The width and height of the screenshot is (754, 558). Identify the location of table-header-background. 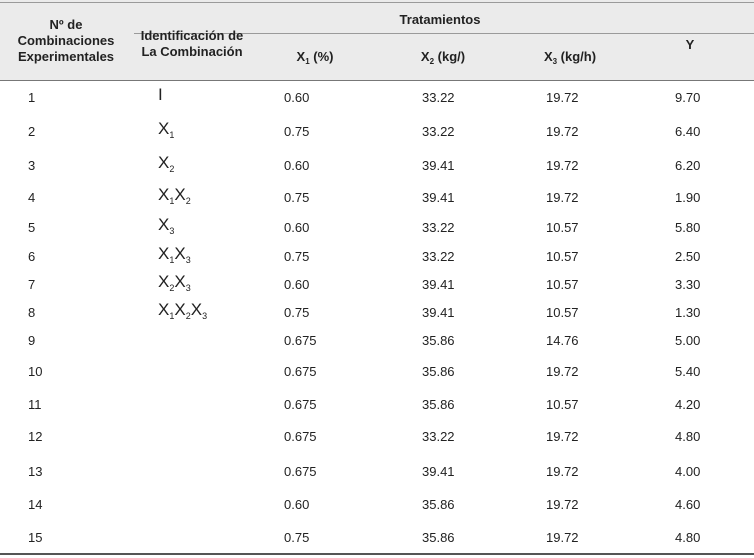
(377, 40).